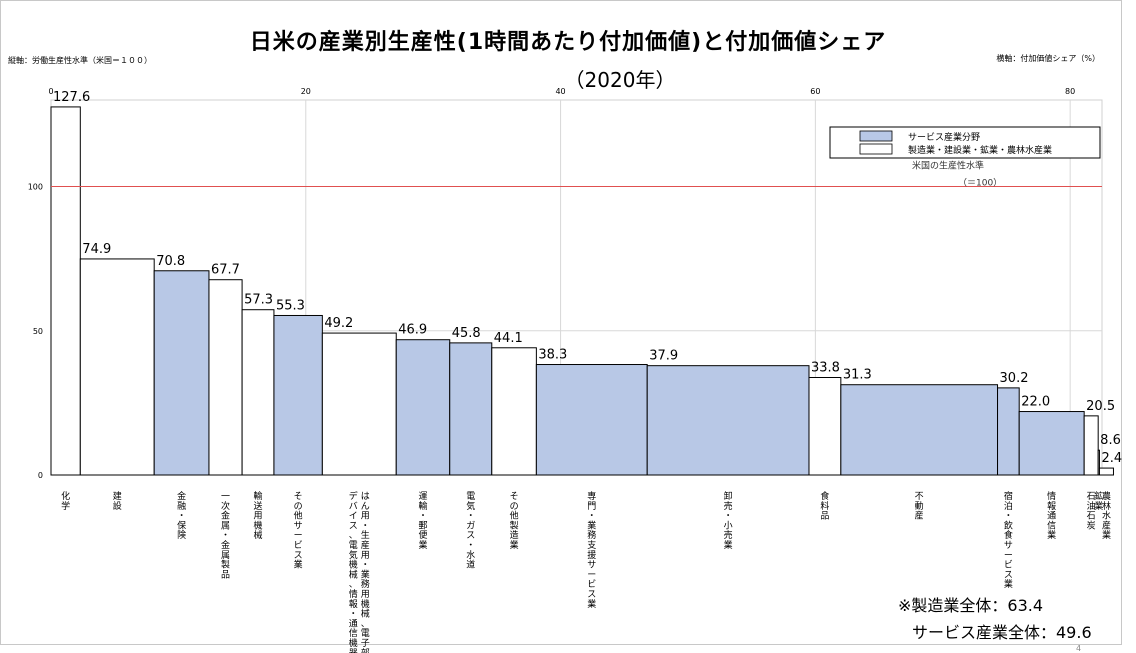  What do you see at coordinates (1002, 632) in the screenshot?
I see `note-service-total: サービス産業全体：49.6` at bounding box center [1002, 632].